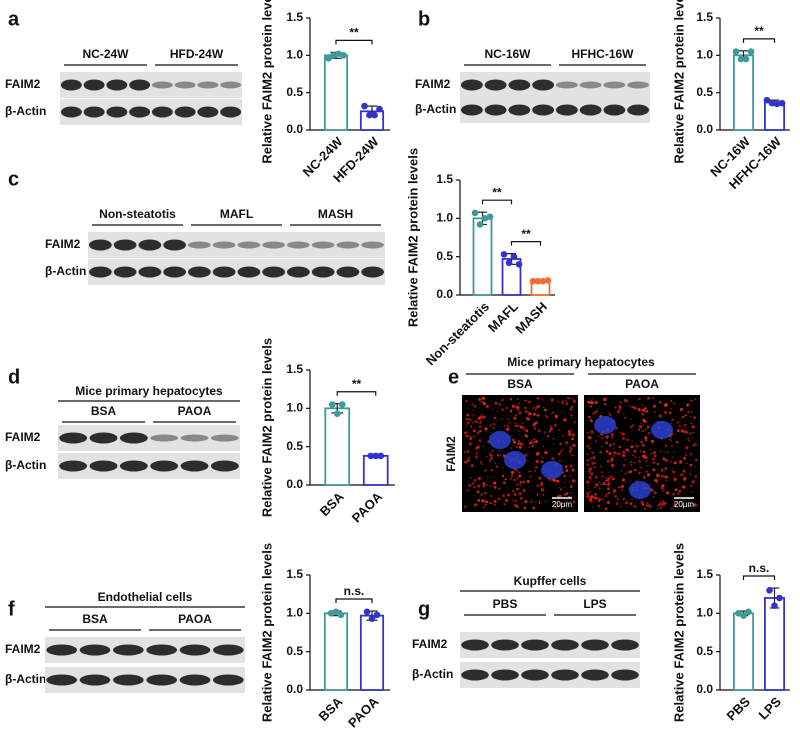 This screenshot has height=729, width=800. What do you see at coordinates (294, 651) in the screenshot?
I see `y-tick-label: 0.5` at bounding box center [294, 651].